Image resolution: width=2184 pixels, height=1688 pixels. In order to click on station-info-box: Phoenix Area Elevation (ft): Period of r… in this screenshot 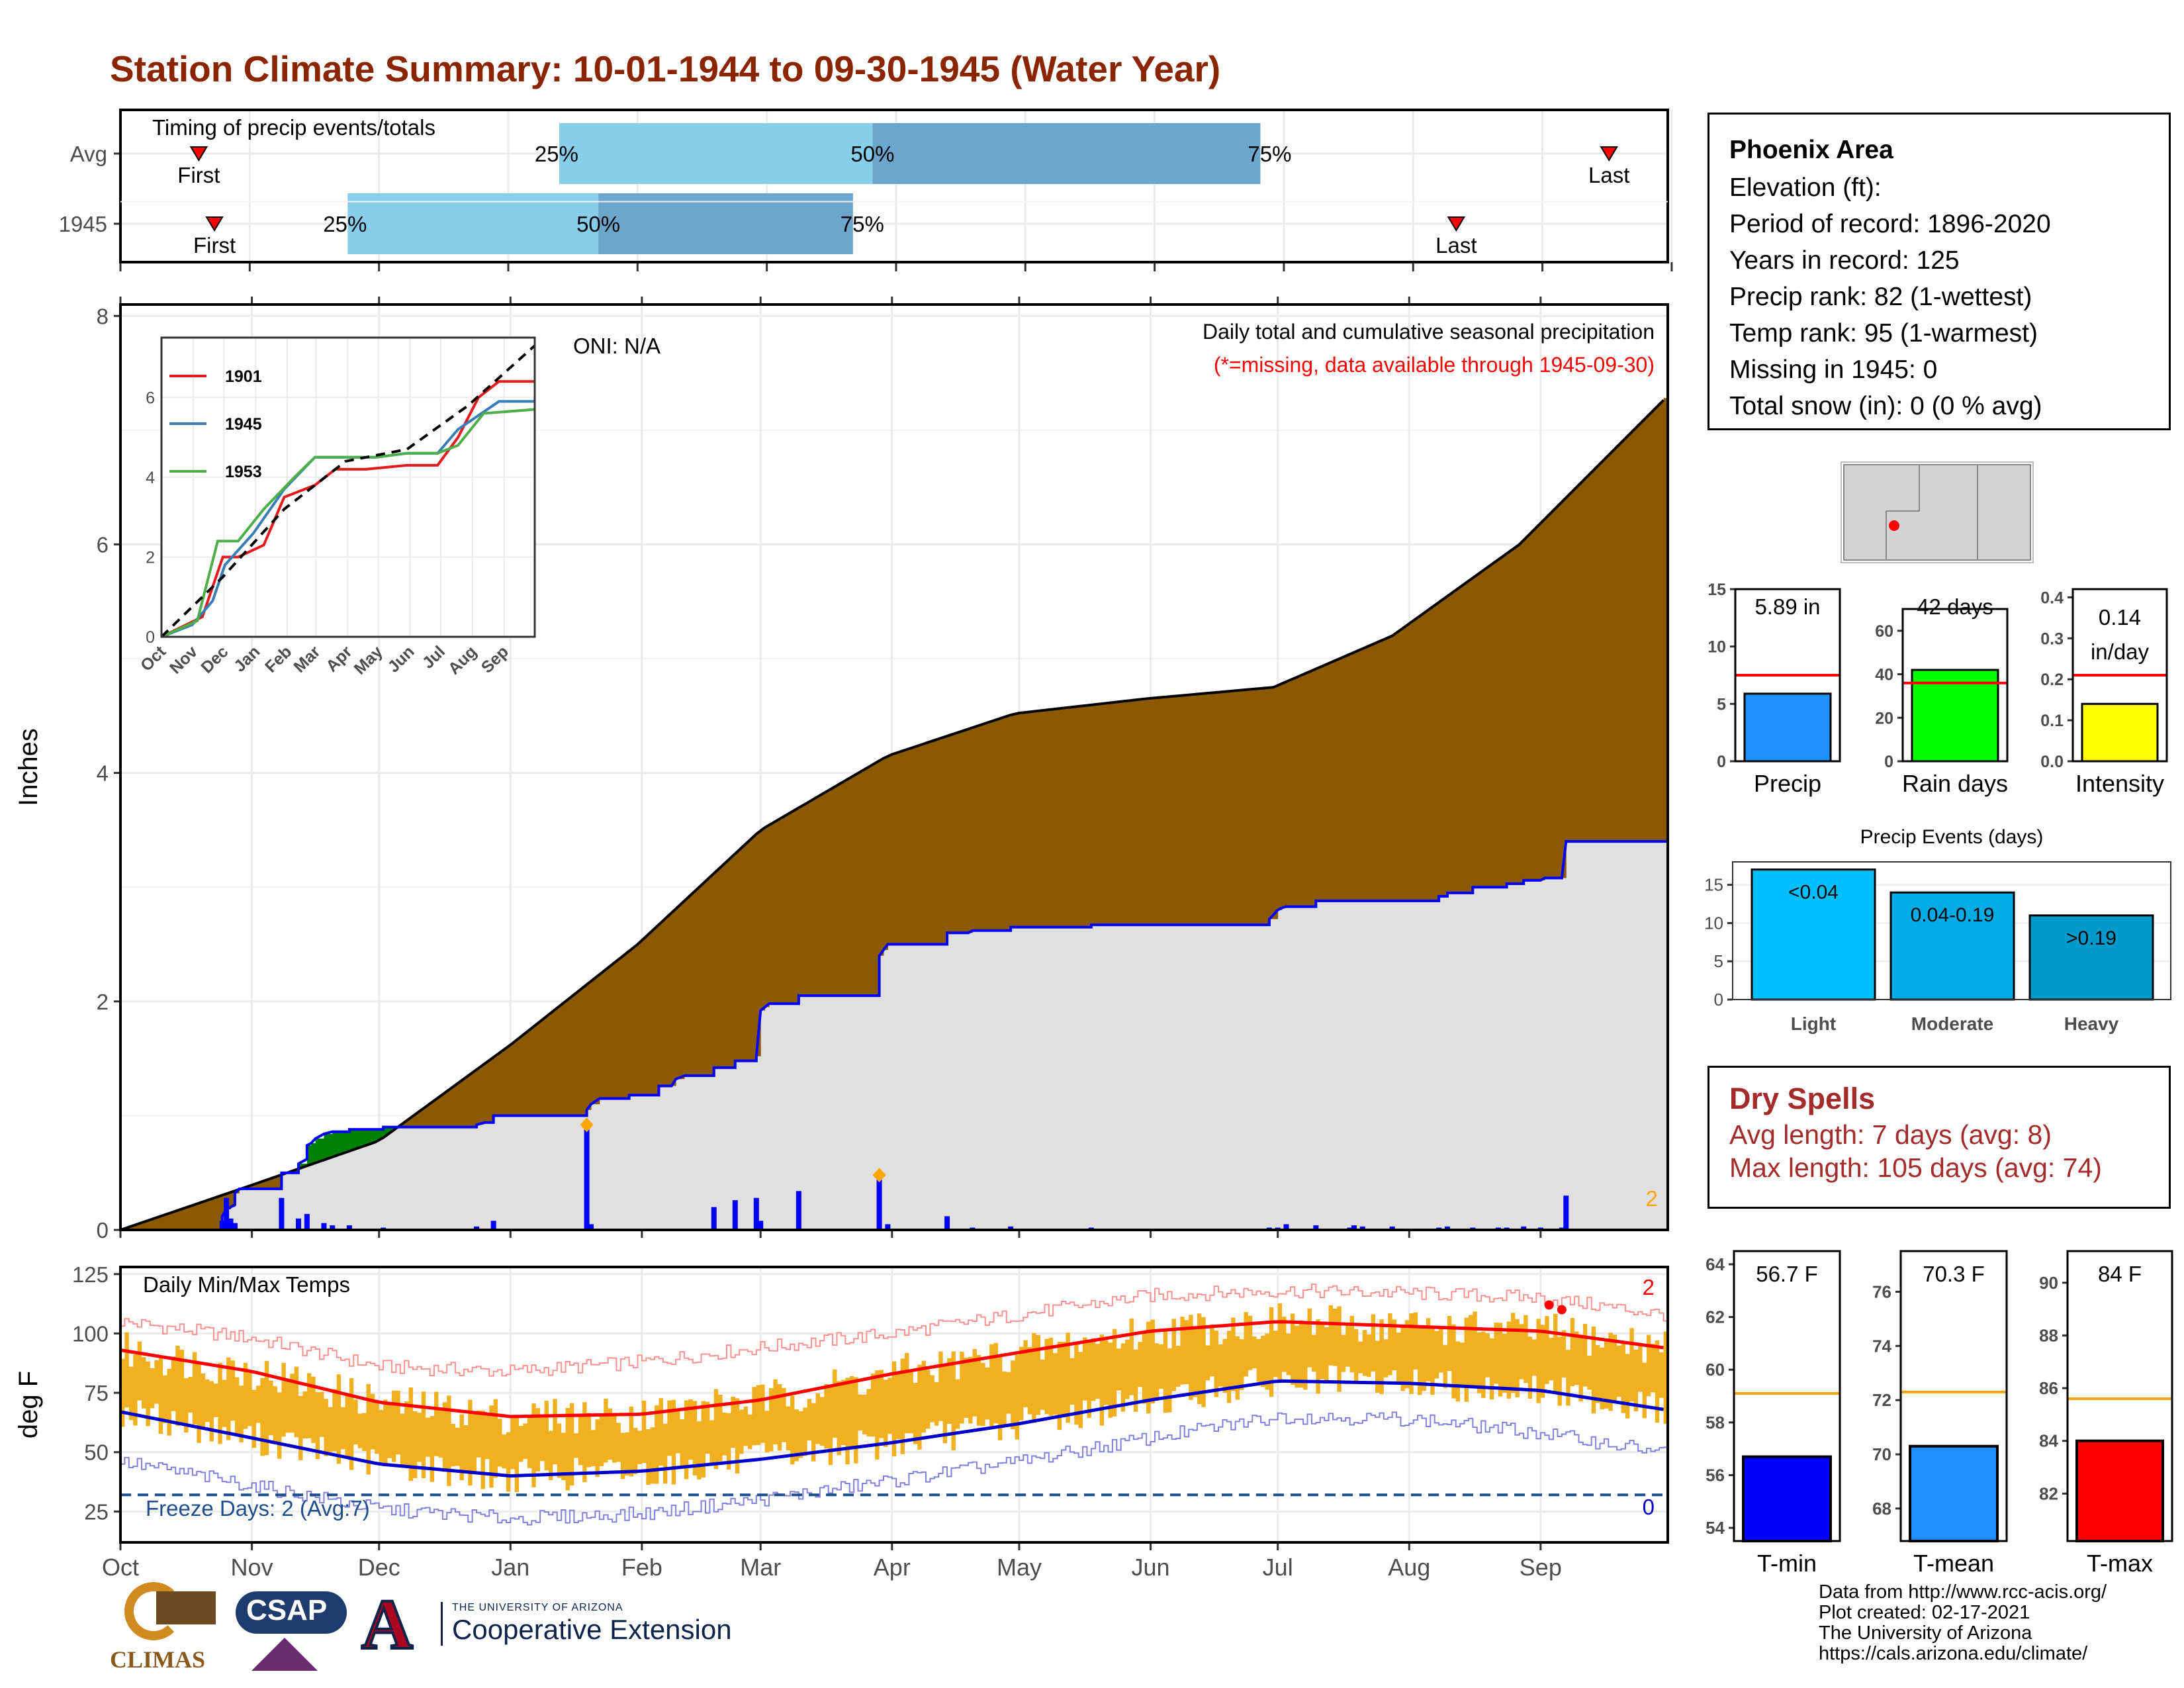, I will do `click(1939, 271)`.